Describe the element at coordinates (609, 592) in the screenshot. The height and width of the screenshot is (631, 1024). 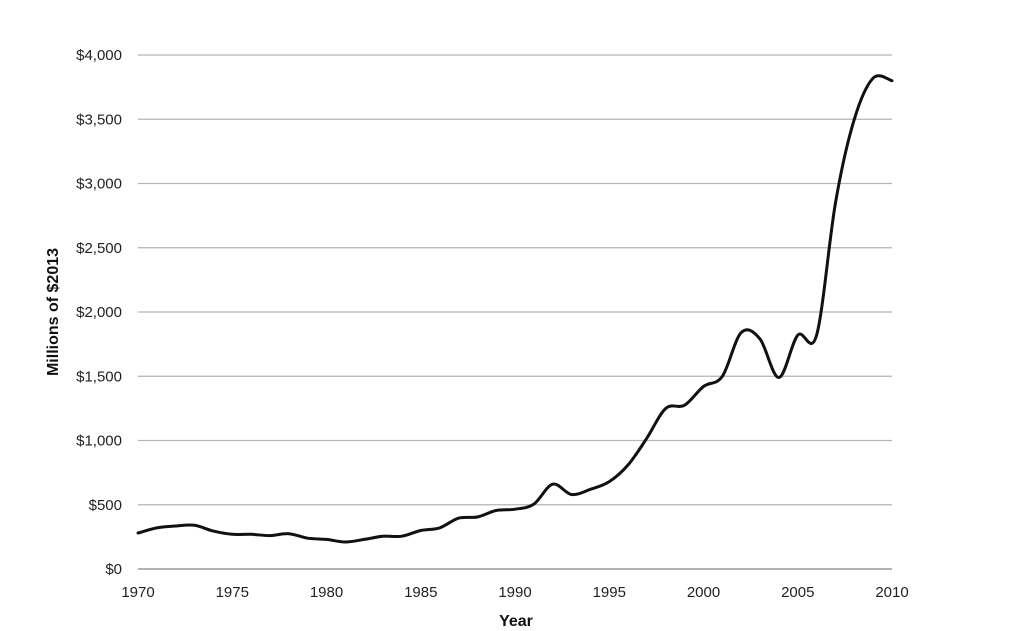
I see `x-tick-label: 1995` at that location.